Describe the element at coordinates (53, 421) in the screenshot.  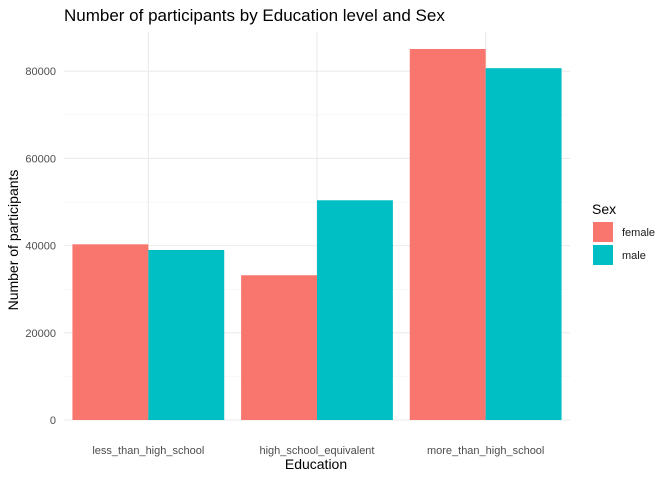
I see `y-tick-label: 0` at that location.